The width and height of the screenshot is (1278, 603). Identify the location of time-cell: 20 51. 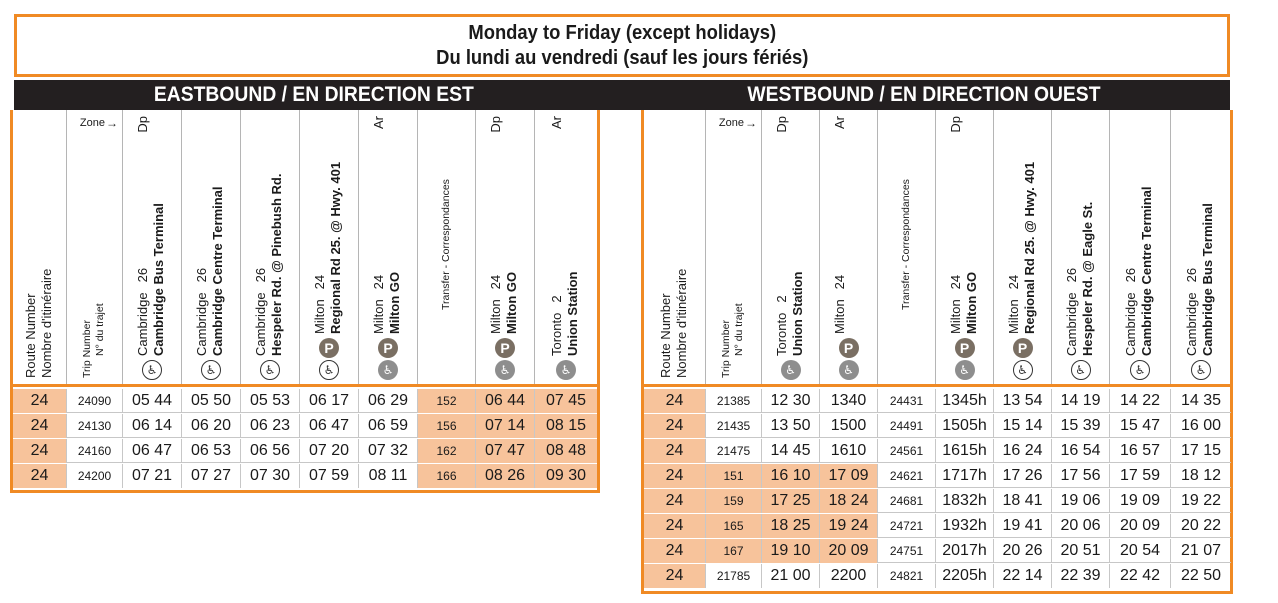
(1081, 551).